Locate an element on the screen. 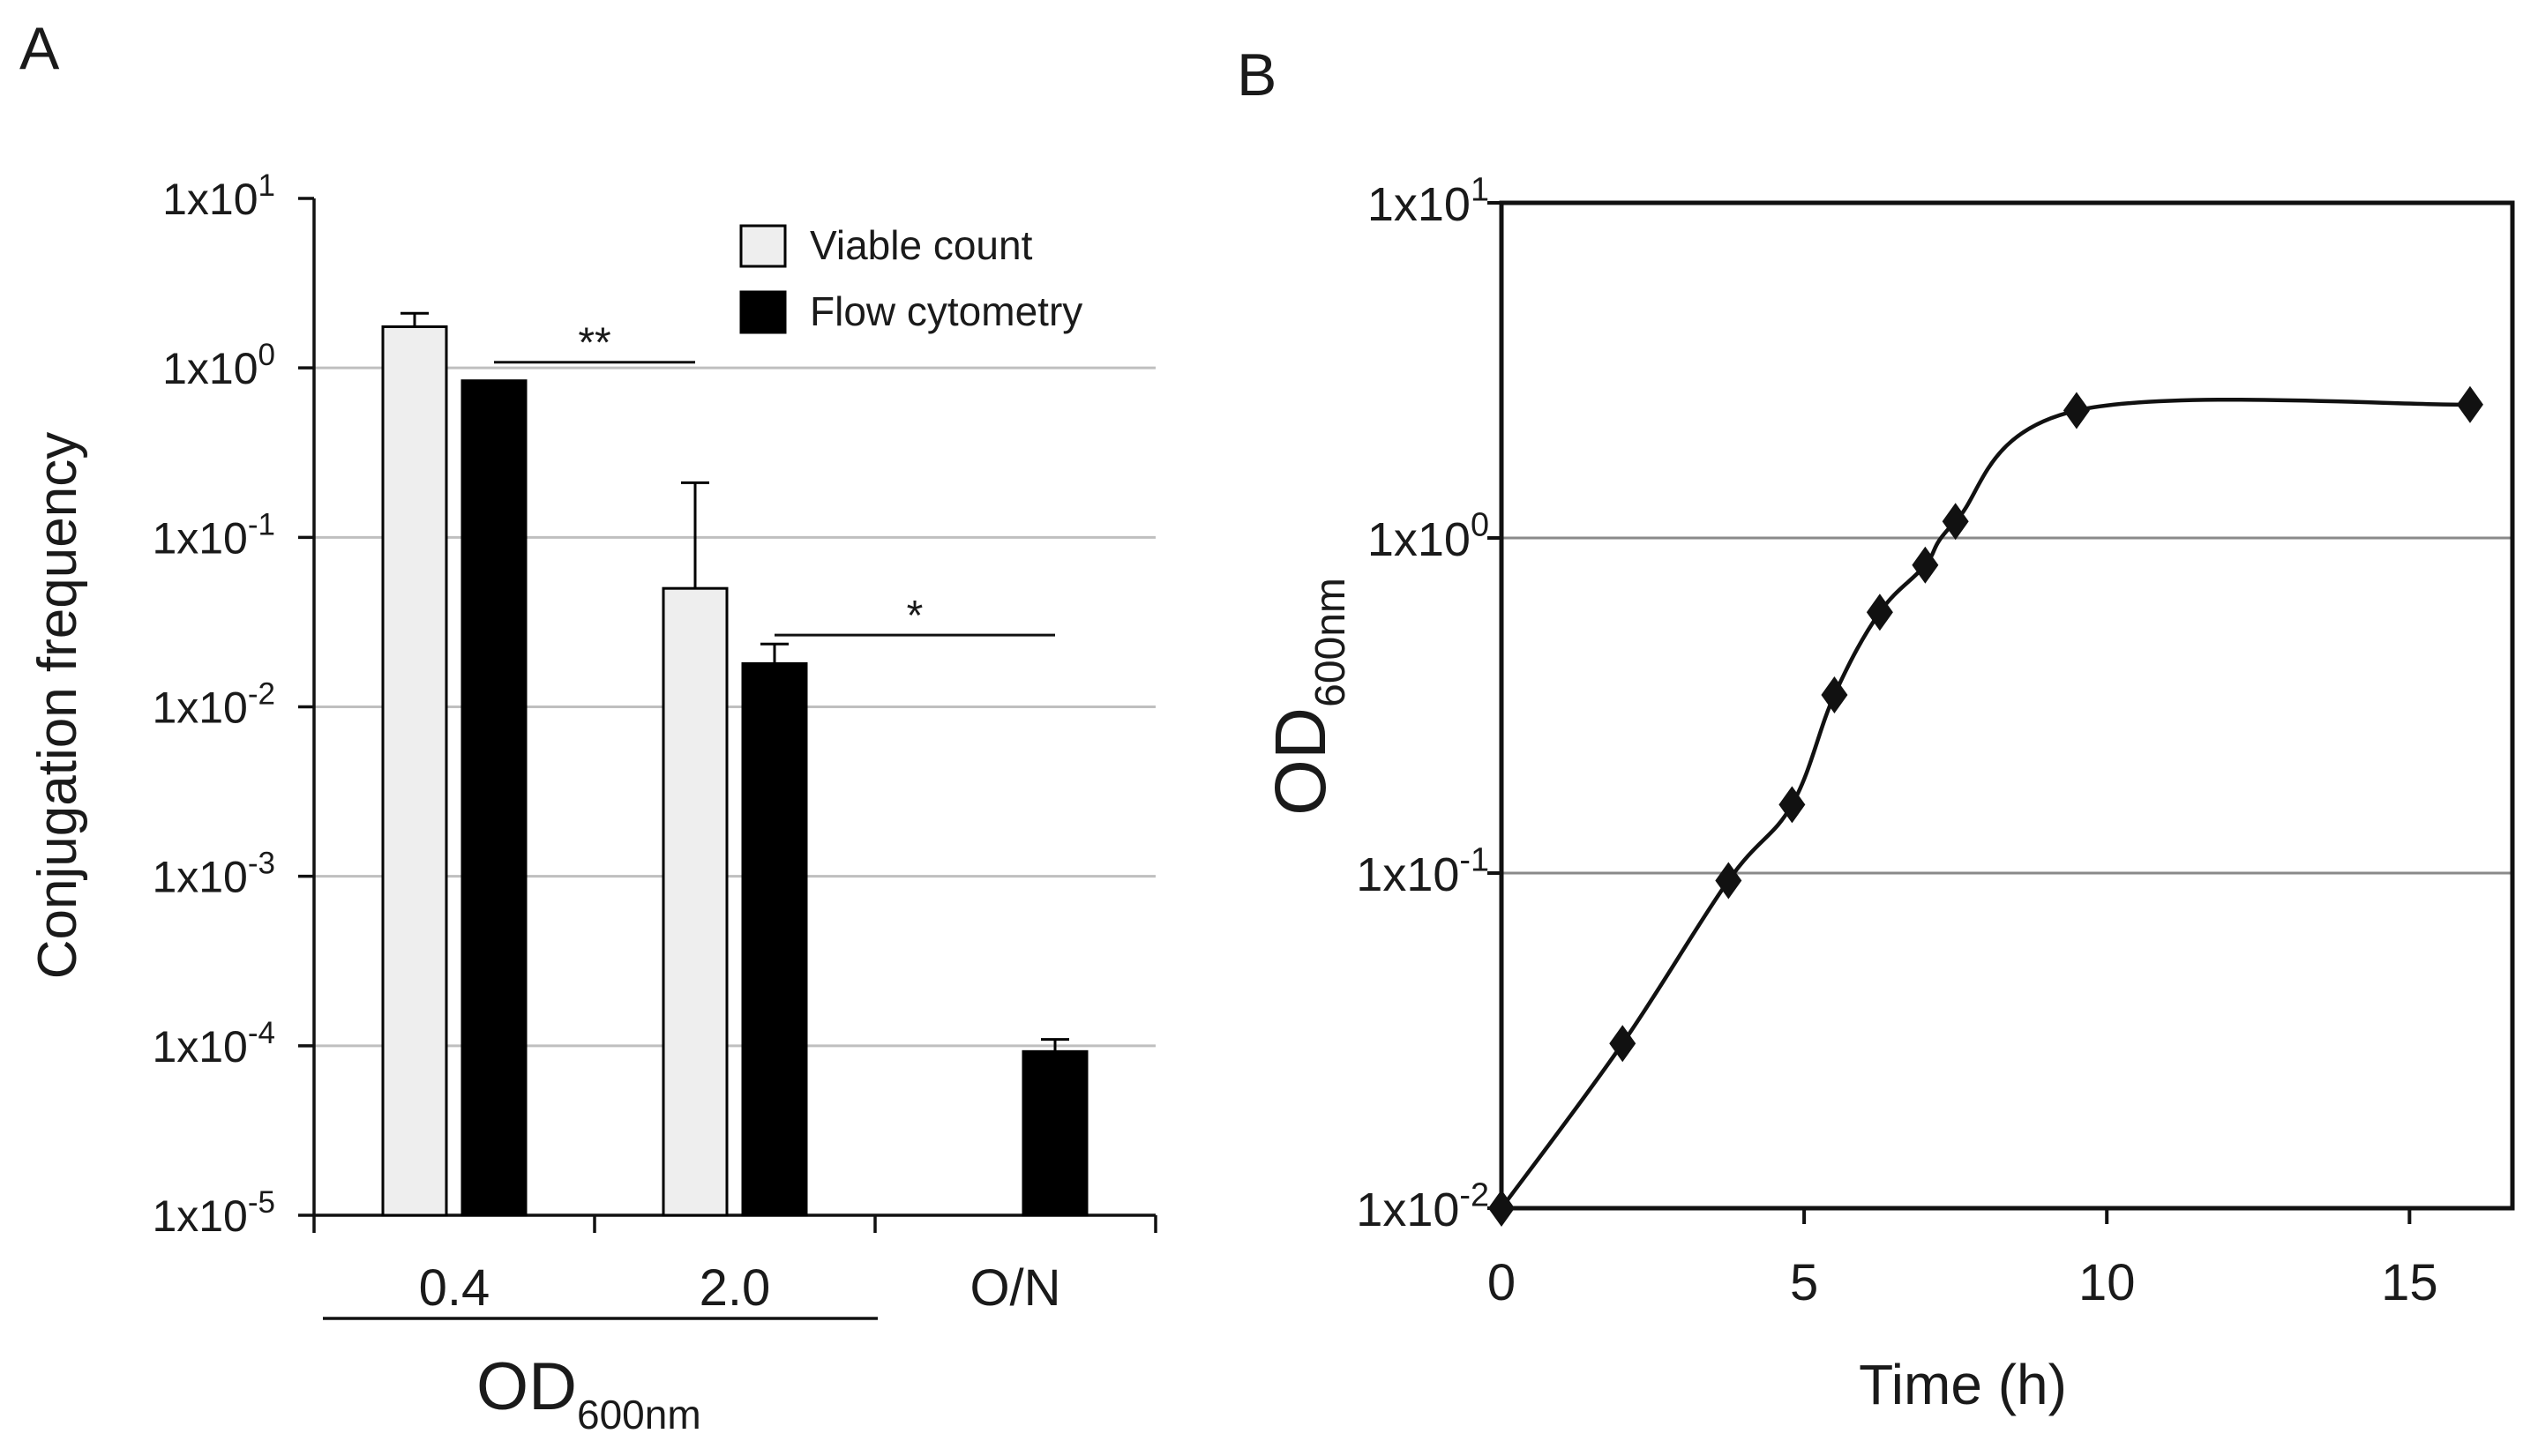 The width and height of the screenshot is (2538, 1456). x-tick-label: 10 is located at coordinates (2107, 1282).